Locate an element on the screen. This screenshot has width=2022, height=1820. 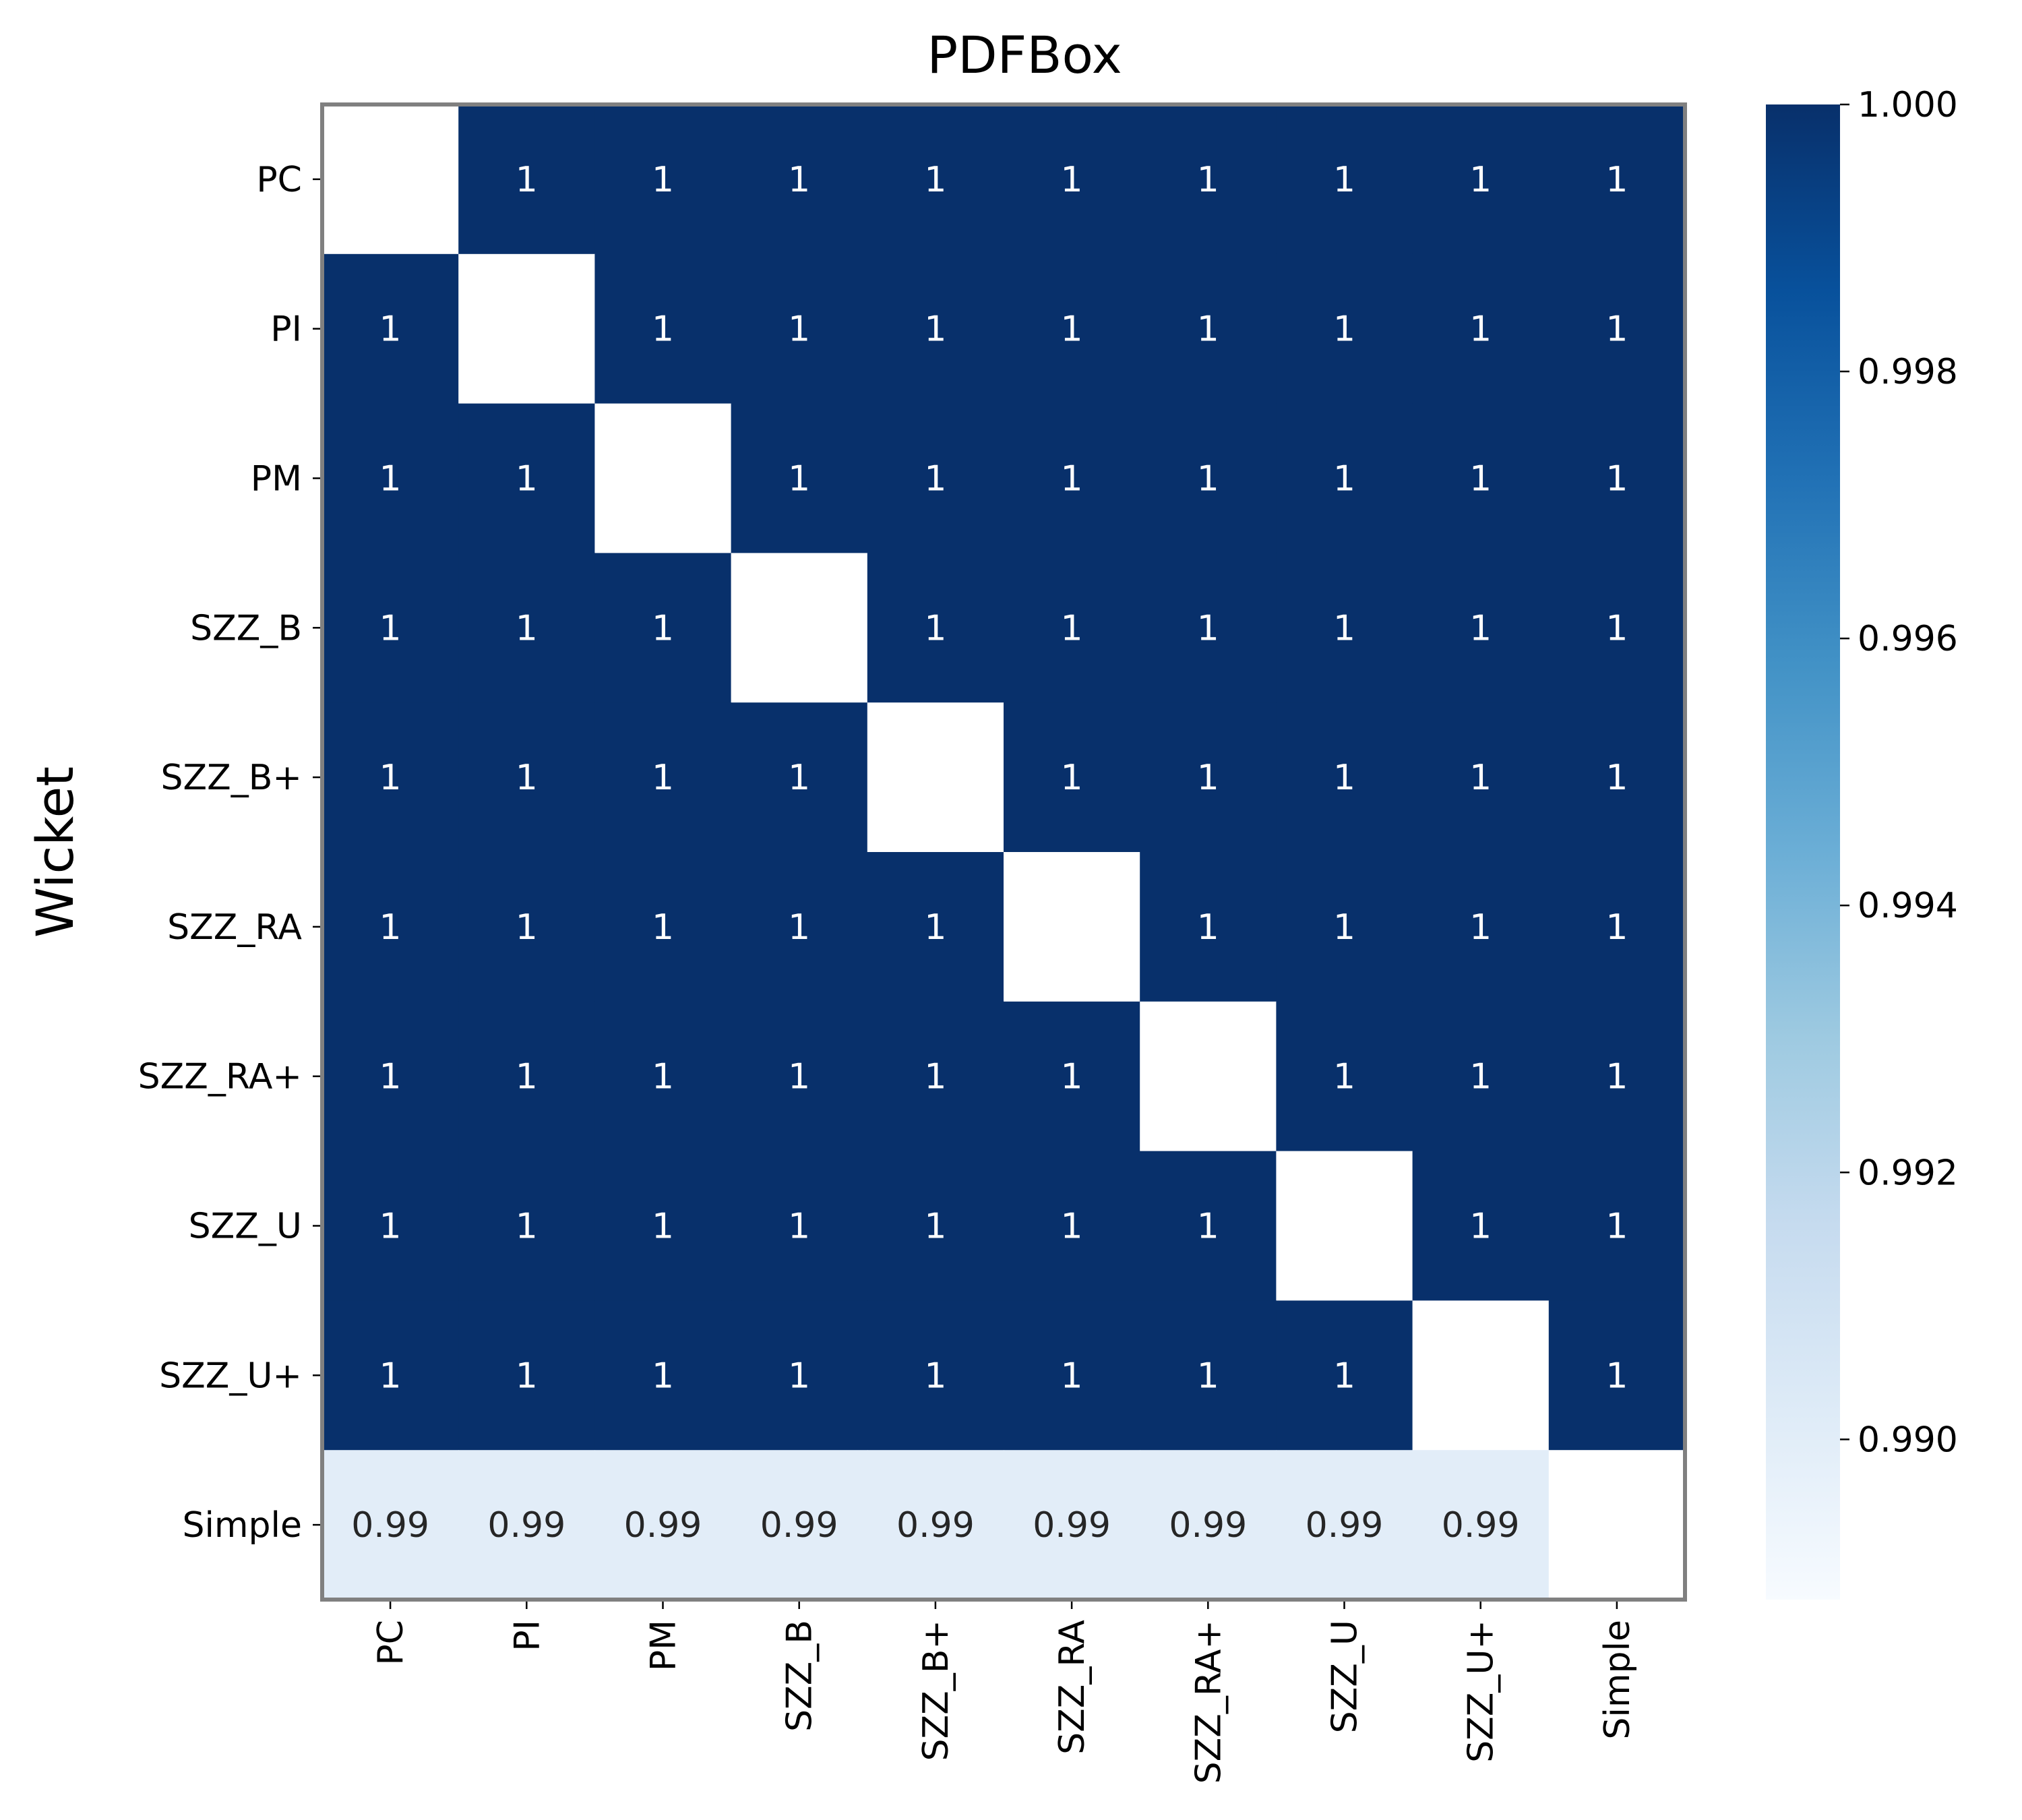
colorbar: 0.990 0.992 0.994 0.996 0.998 1.000 is located at coordinates (1862, 842).